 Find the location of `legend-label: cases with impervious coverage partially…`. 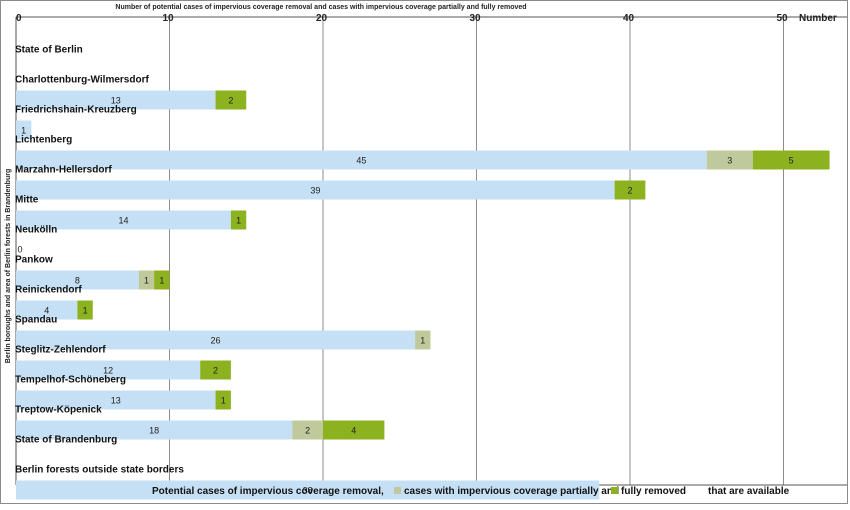

legend-label: cases with impervious coverage partially… is located at coordinates (511, 491).